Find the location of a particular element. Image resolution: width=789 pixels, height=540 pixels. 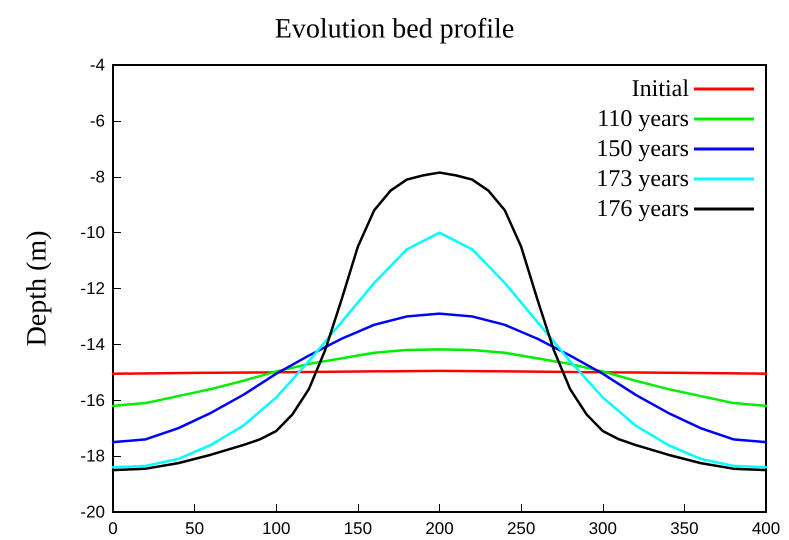

y-axis-title: Depth (m) is located at coordinates (37, 288).